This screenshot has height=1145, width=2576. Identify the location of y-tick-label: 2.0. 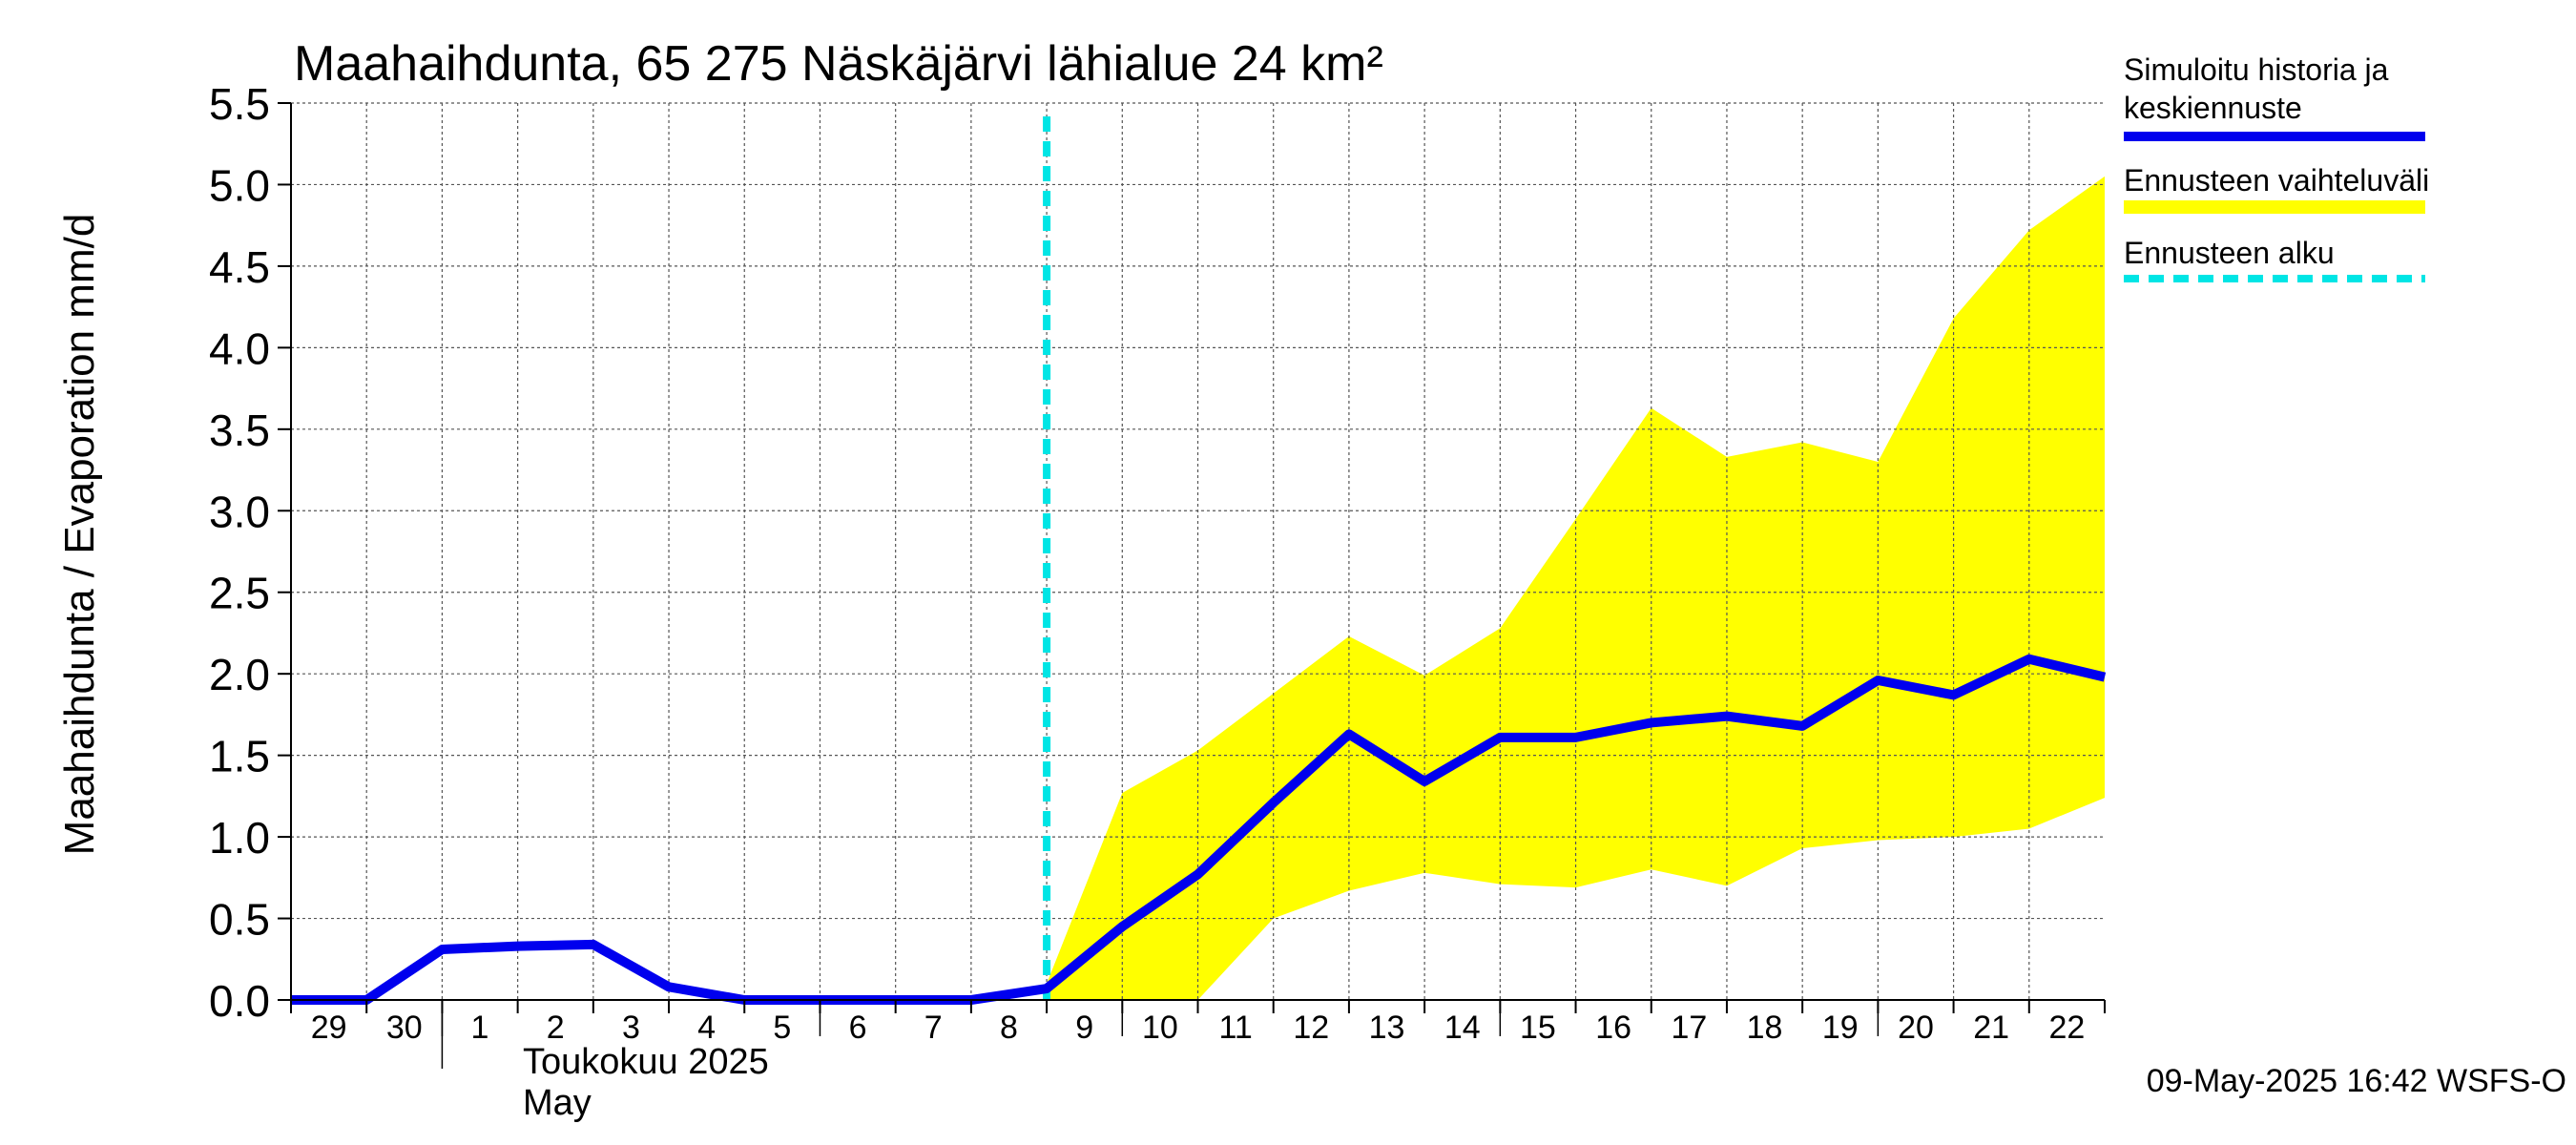
(239, 674).